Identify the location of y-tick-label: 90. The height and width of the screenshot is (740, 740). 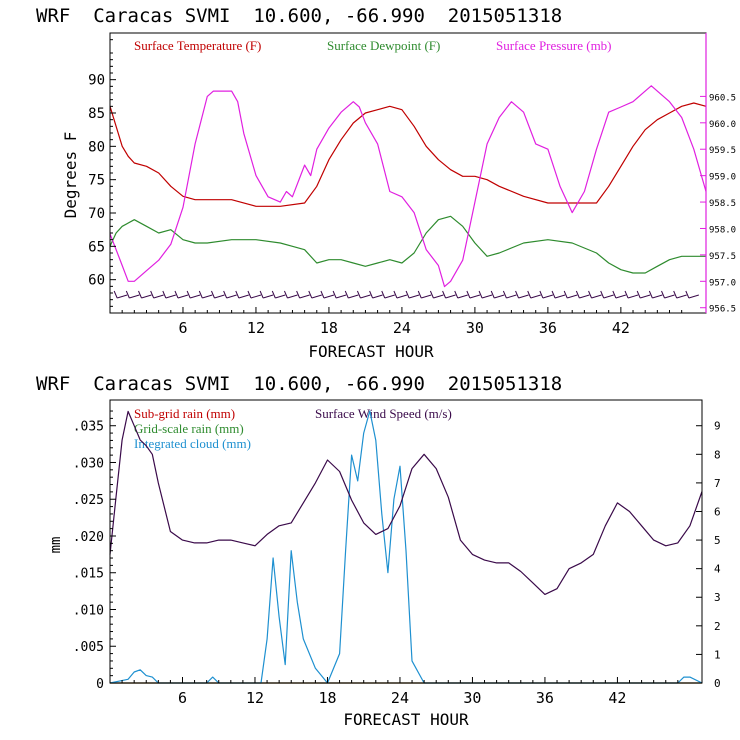
(96, 81).